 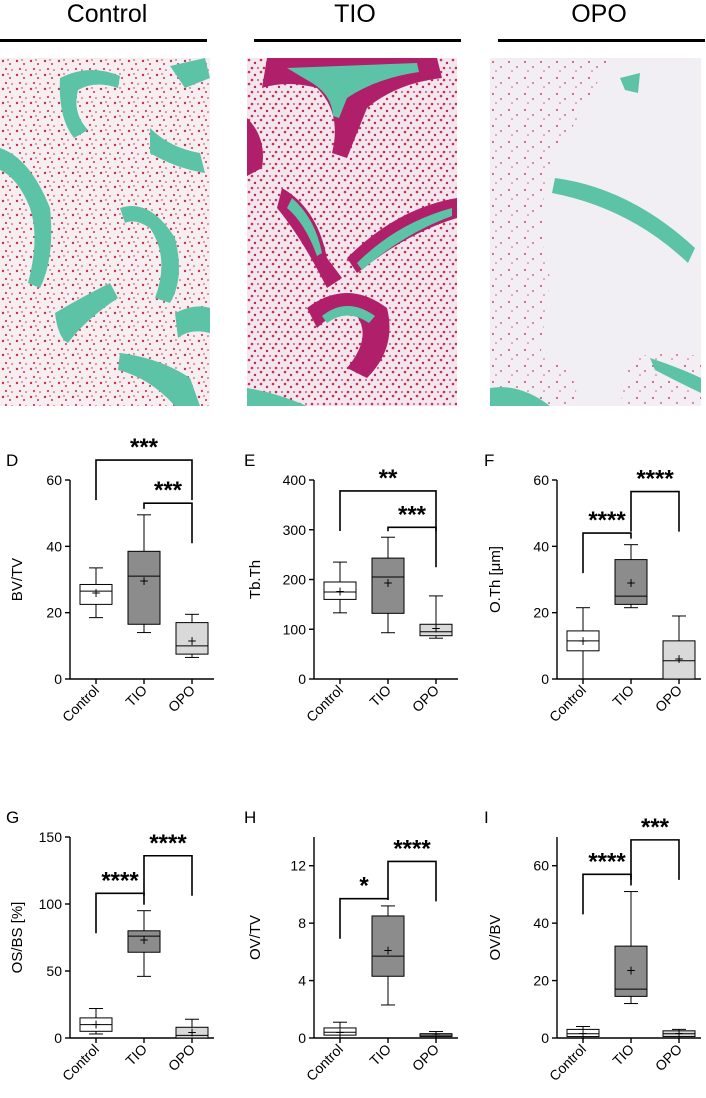 I want to click on chart-panel-d: D 0 20 40 60 BV/TV Control TIO OPO + + + *** ***, so click(x=110, y=579).